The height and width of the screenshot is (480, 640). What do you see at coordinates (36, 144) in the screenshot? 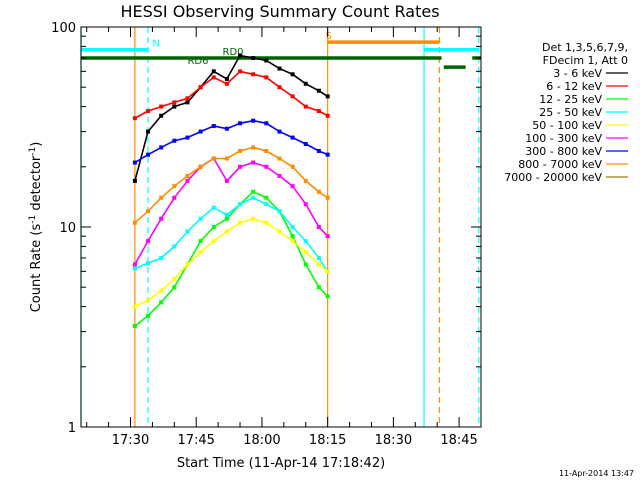
I see `y-axis-label-part: )` at bounding box center [36, 144].